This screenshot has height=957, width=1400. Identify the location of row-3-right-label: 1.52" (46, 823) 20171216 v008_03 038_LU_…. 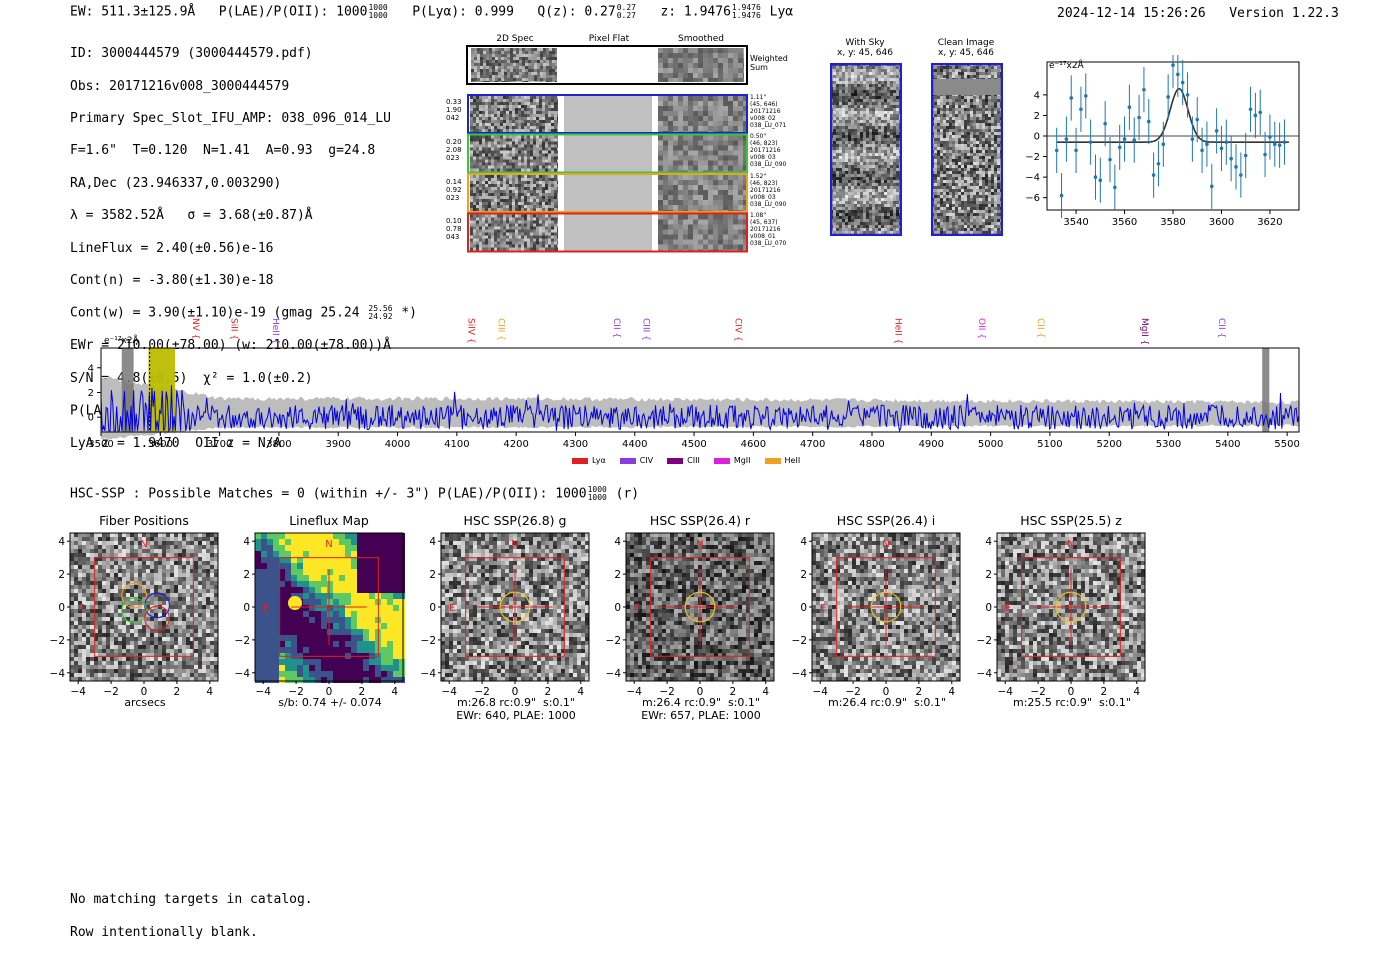
(768, 190).